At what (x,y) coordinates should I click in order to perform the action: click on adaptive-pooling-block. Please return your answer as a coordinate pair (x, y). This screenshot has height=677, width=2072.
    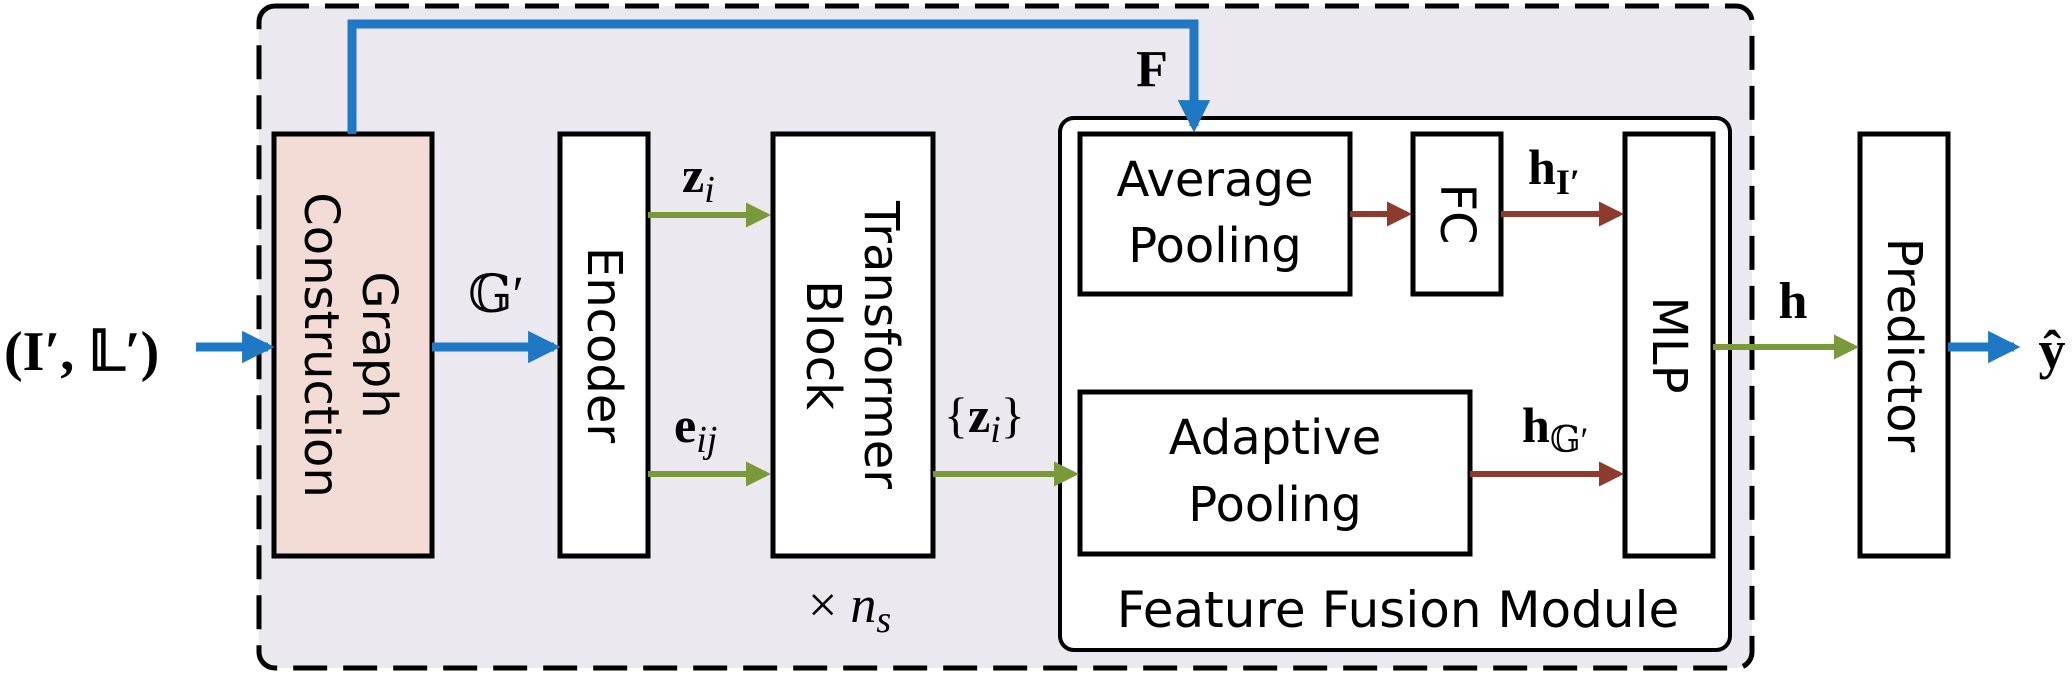
    Looking at the image, I should click on (1275, 473).